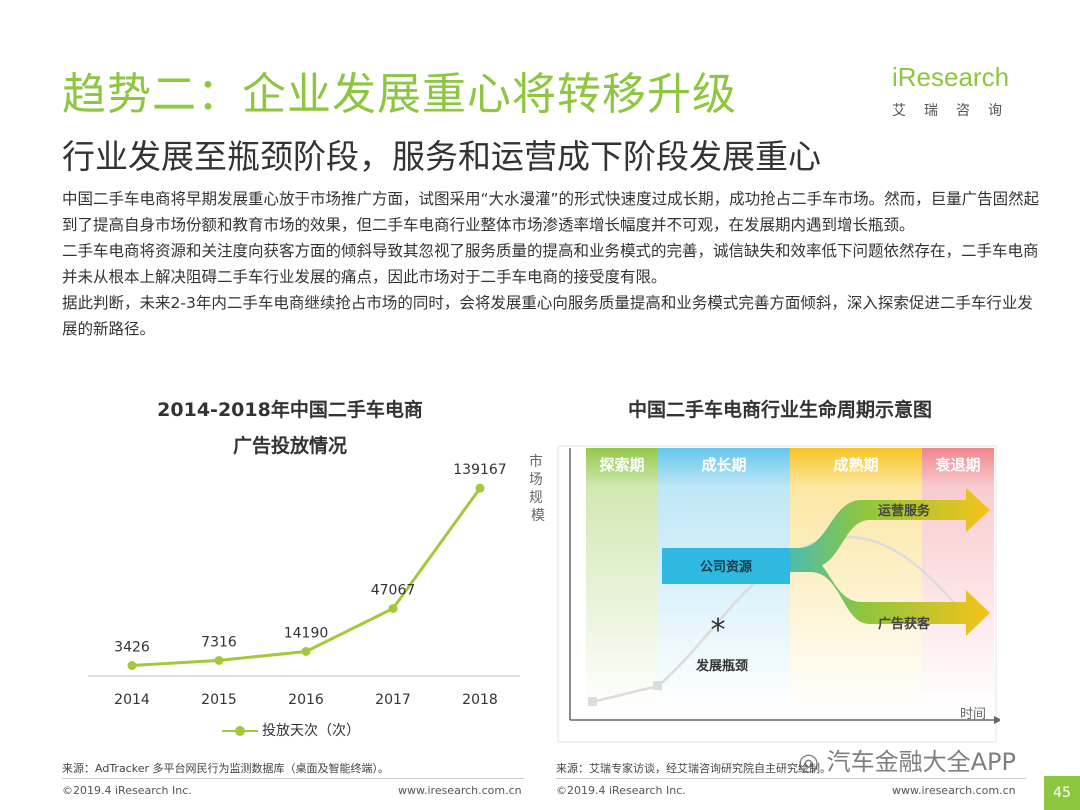 The height and width of the screenshot is (810, 1080). Describe the element at coordinates (973, 714) in the screenshot. I see `x-axis-label: 时间` at that location.